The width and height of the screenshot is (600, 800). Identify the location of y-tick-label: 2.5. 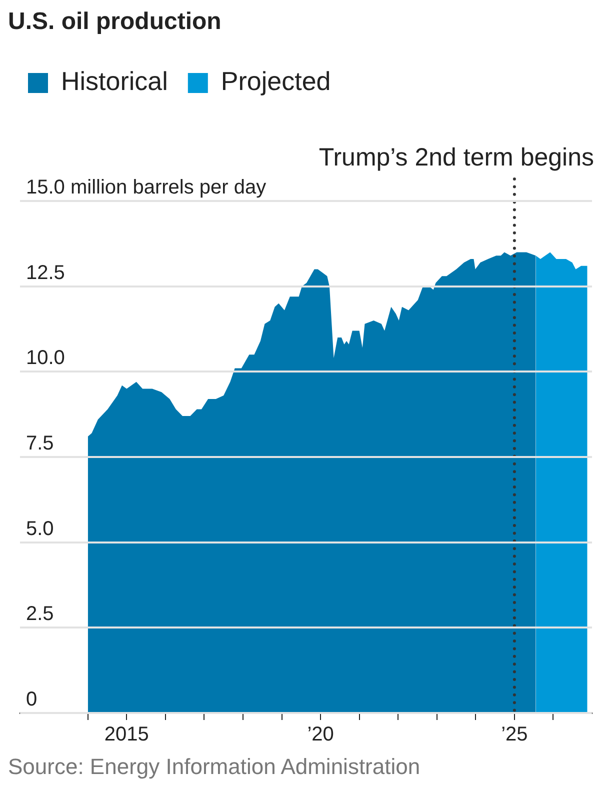
(40, 614).